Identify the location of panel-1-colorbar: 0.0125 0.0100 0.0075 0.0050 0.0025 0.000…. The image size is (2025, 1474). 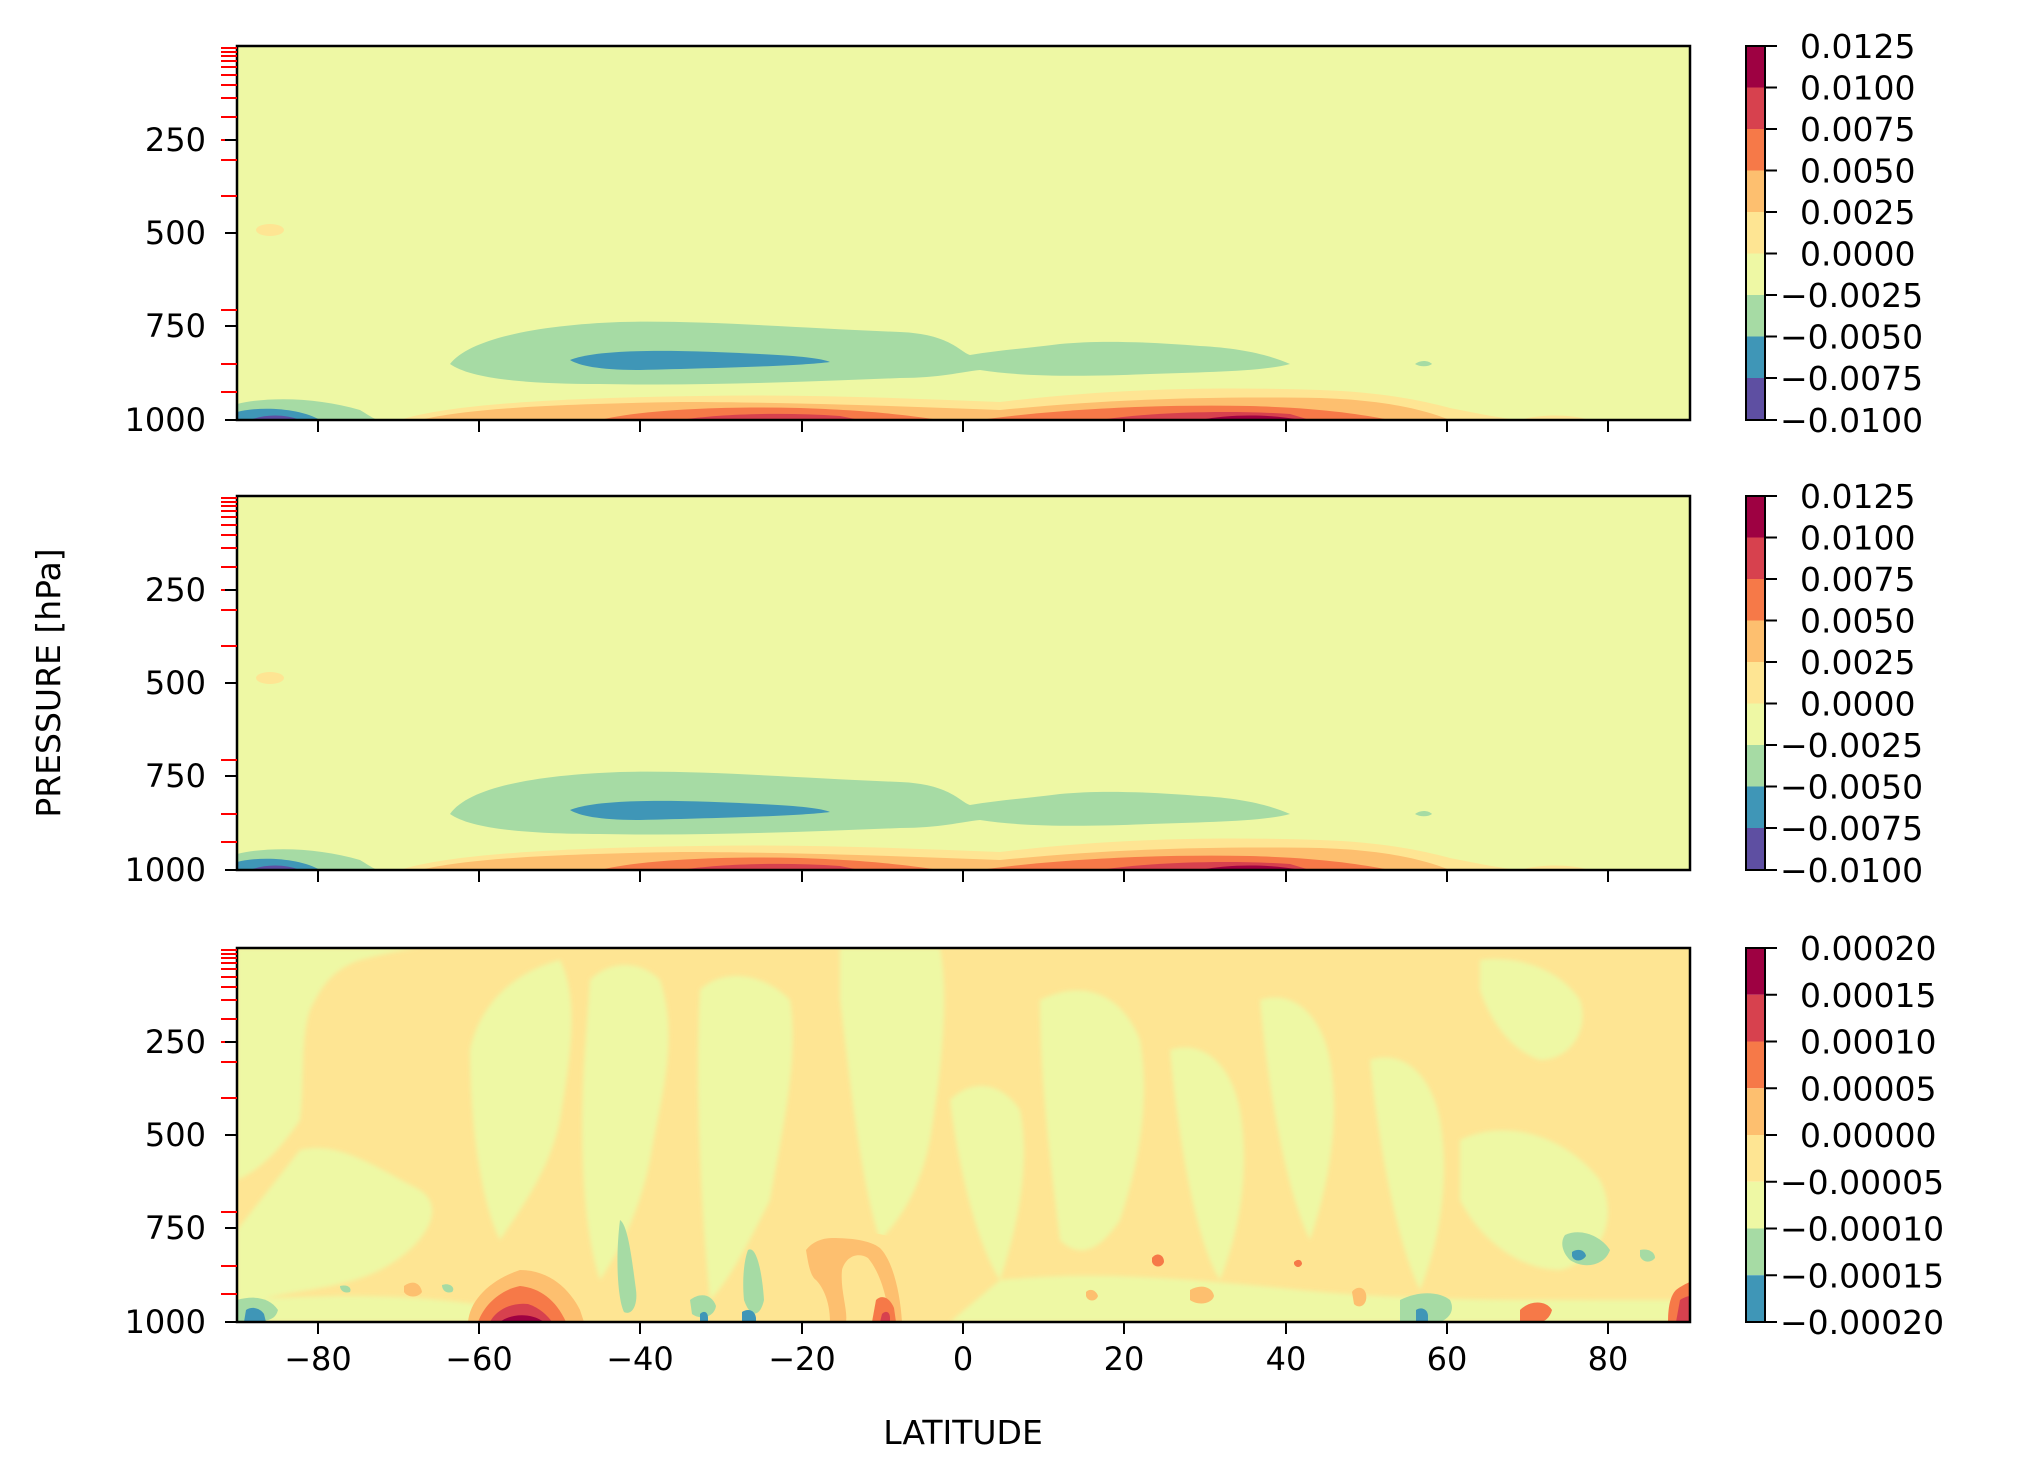
(1834, 233).